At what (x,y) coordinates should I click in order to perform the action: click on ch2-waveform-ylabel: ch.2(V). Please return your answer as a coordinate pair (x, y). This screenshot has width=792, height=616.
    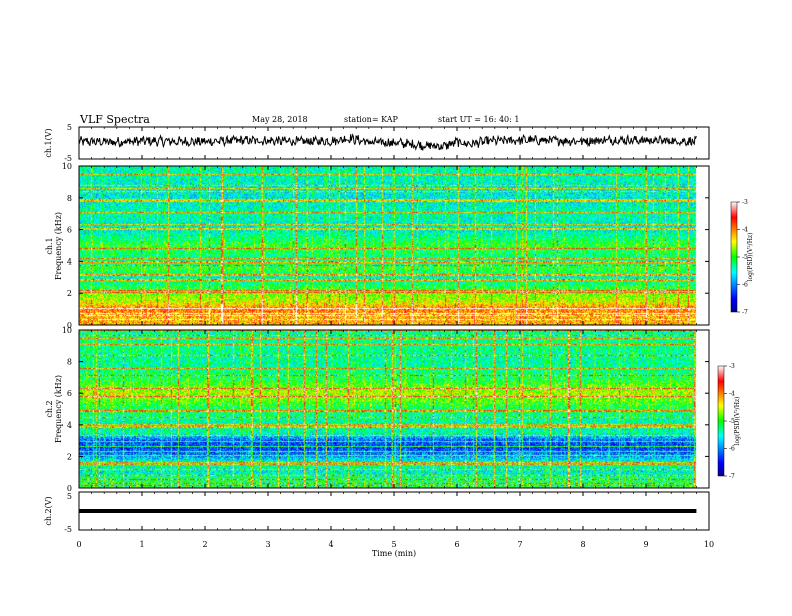
    Looking at the image, I should click on (48, 510).